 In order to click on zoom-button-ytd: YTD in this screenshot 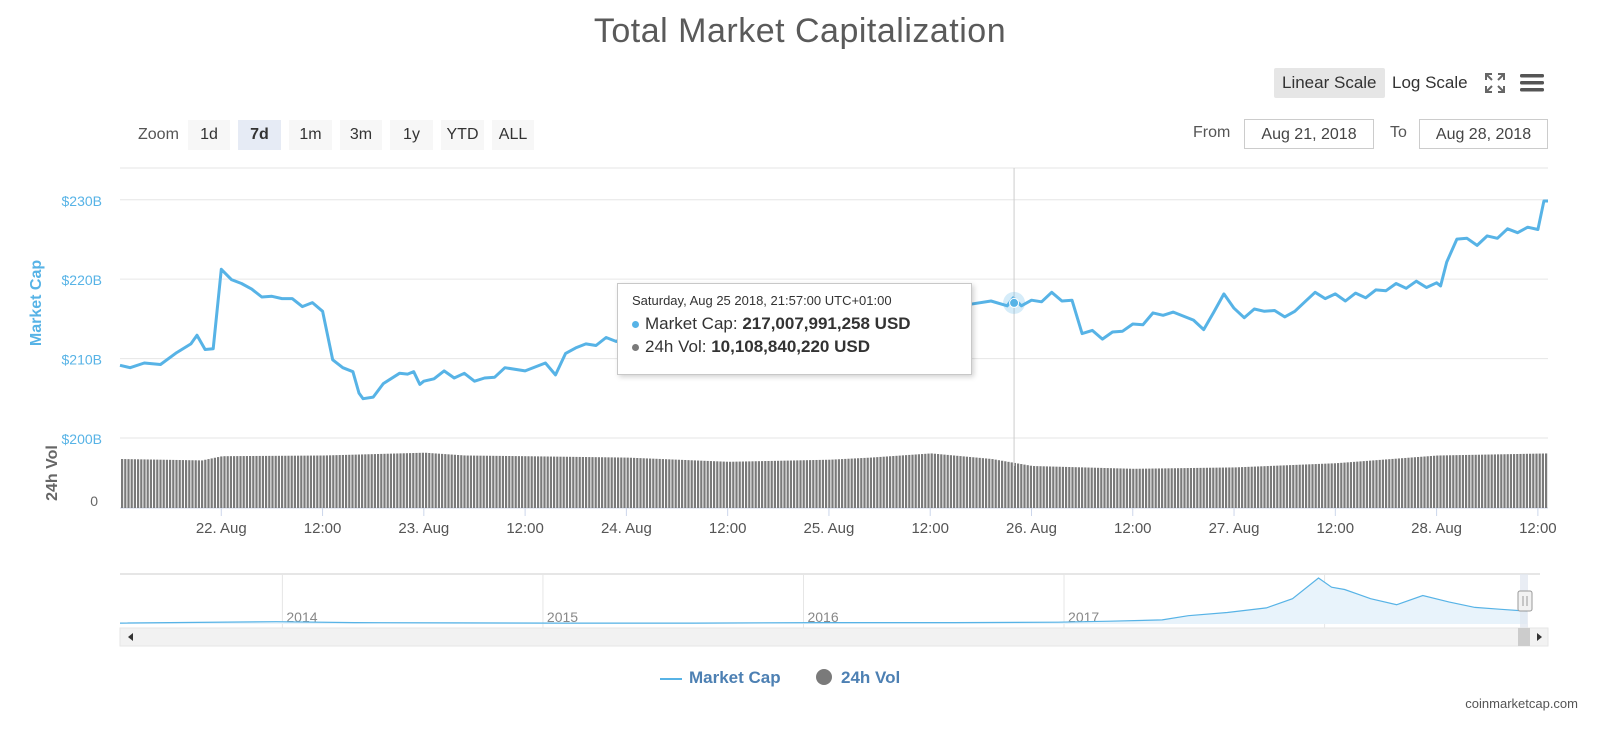, I will do `click(462, 135)`.